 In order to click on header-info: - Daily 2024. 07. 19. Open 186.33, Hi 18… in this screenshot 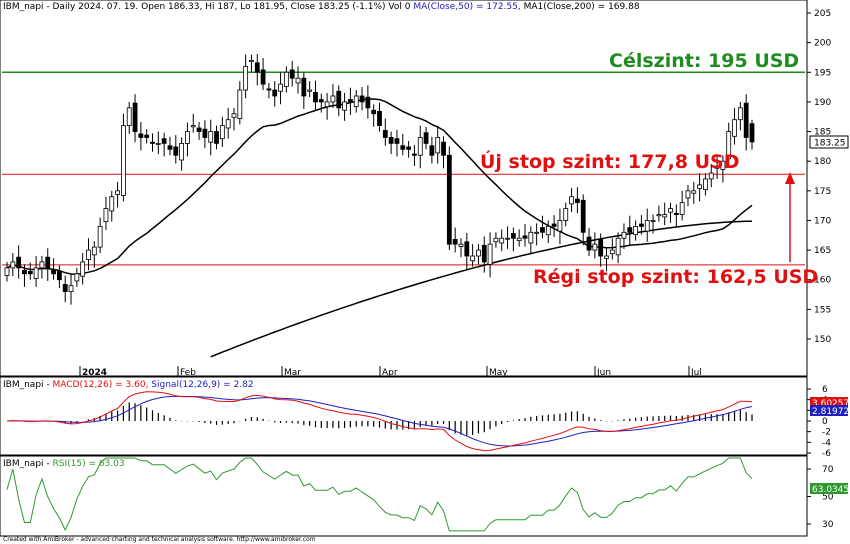, I will do `click(229, 7)`.